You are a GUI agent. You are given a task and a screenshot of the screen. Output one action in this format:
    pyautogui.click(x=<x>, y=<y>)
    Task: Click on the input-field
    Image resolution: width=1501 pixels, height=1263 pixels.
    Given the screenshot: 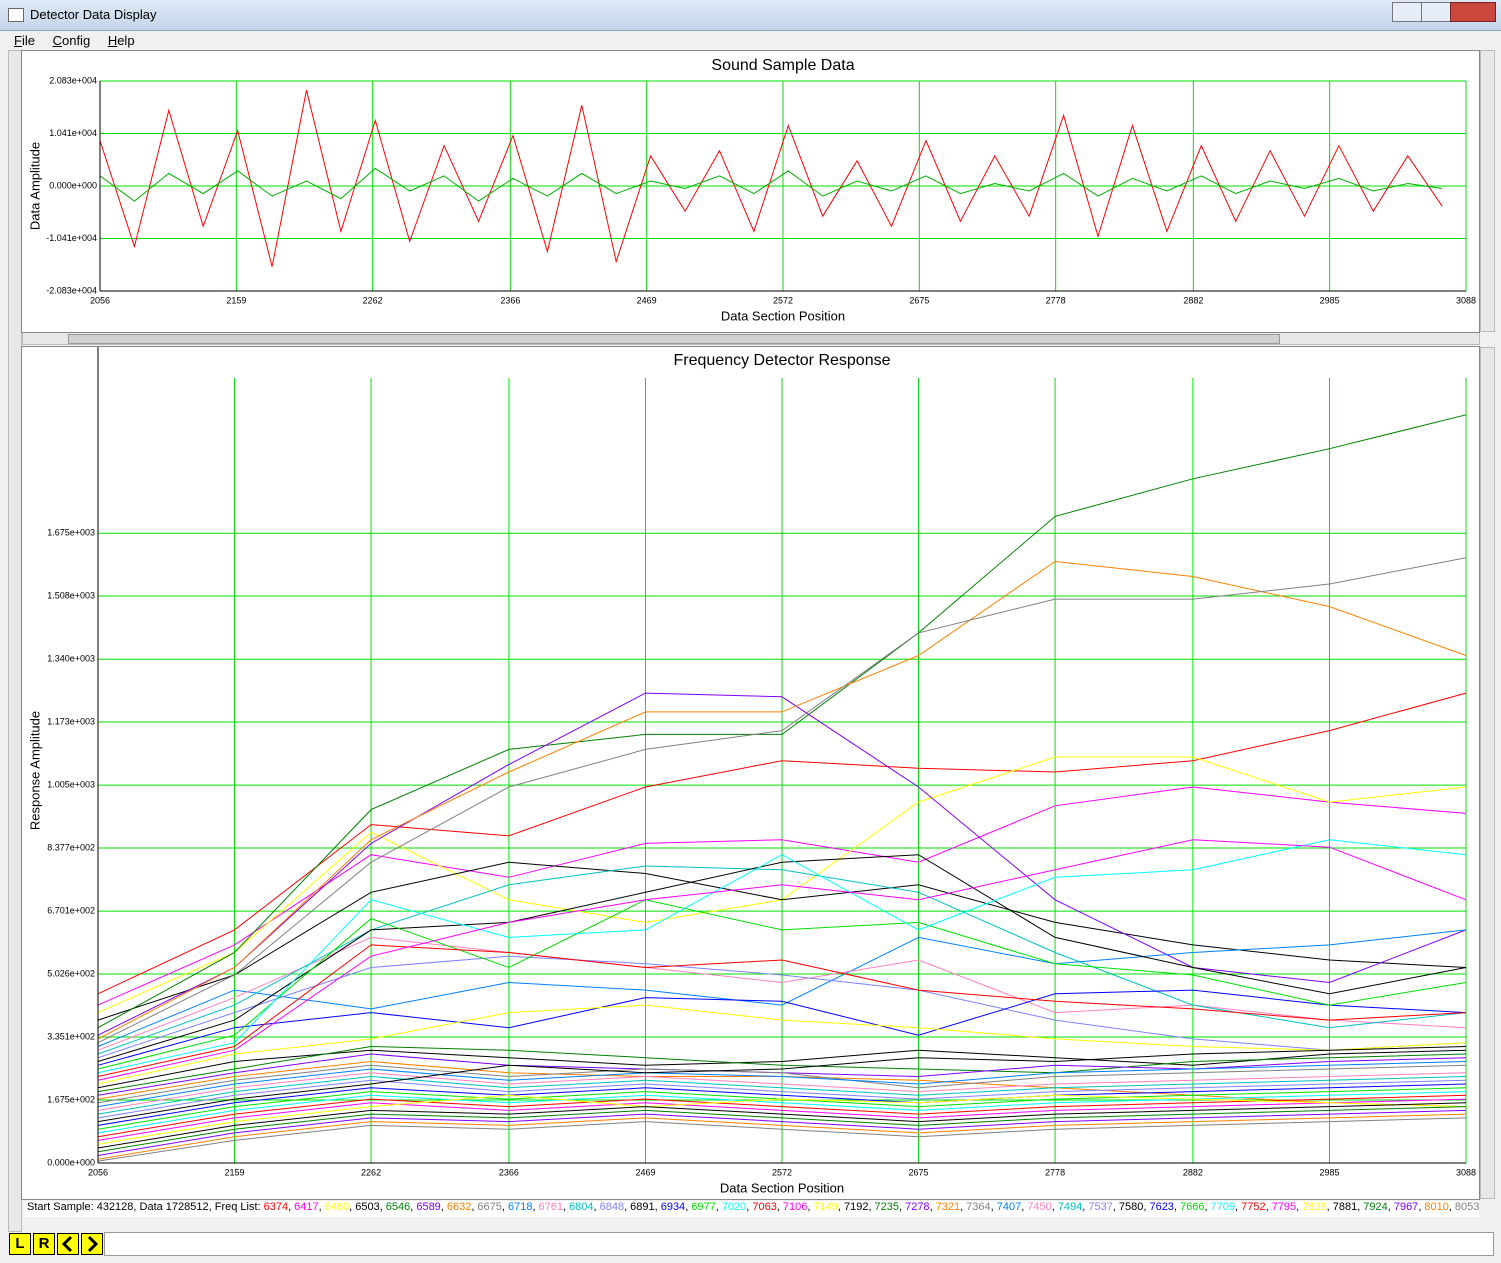 What is the action you would take?
    pyautogui.click(x=799, y=1244)
    